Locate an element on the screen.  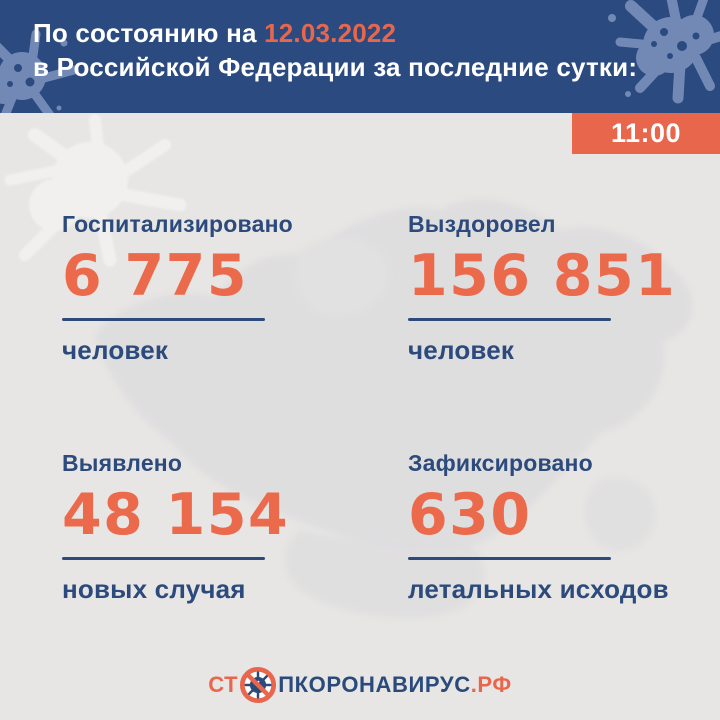
stat-label: Выздоровел is located at coordinates (482, 224).